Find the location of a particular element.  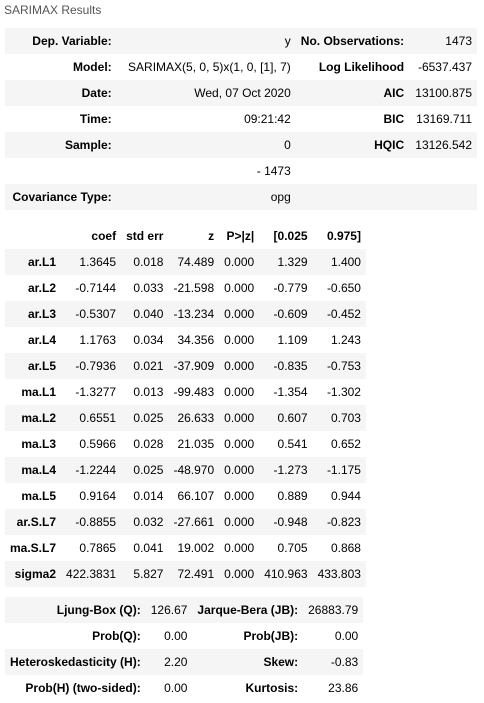

summary-row: - 1473 is located at coordinates (241, 171).